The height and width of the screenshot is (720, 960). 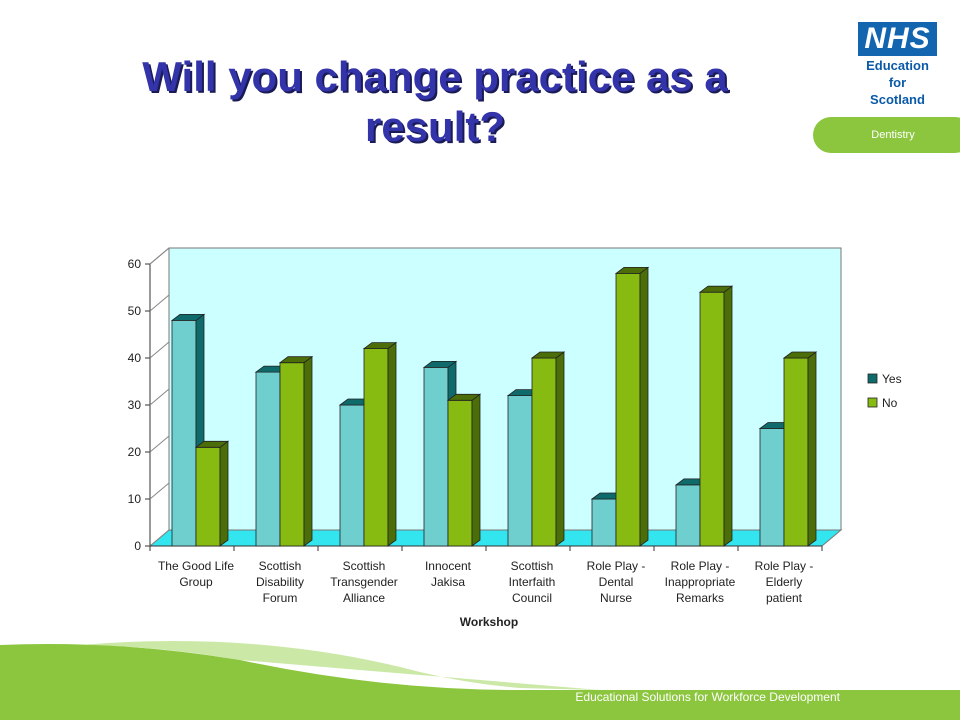 What do you see at coordinates (137, 546) in the screenshot?
I see `y-tick-label: 0` at bounding box center [137, 546].